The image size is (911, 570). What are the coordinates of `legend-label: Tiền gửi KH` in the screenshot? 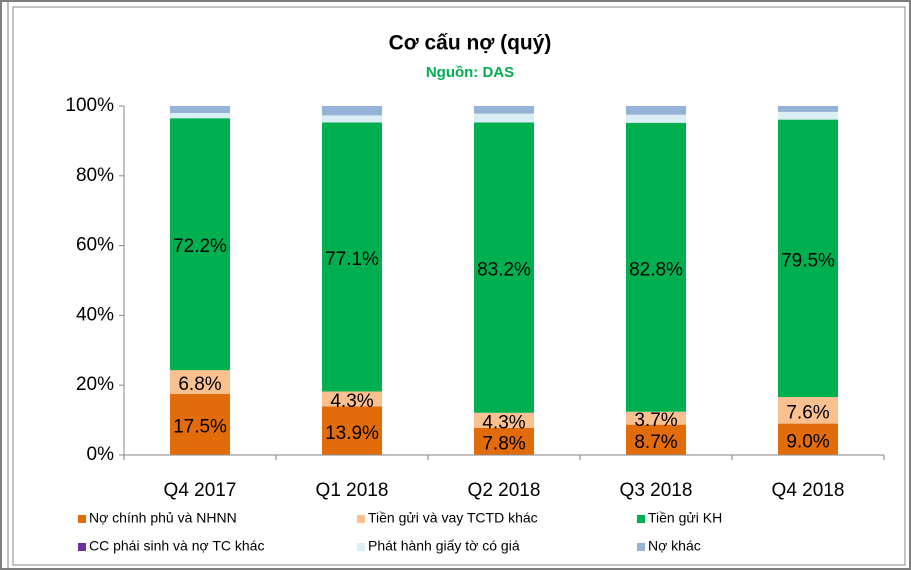 It's located at (685, 518).